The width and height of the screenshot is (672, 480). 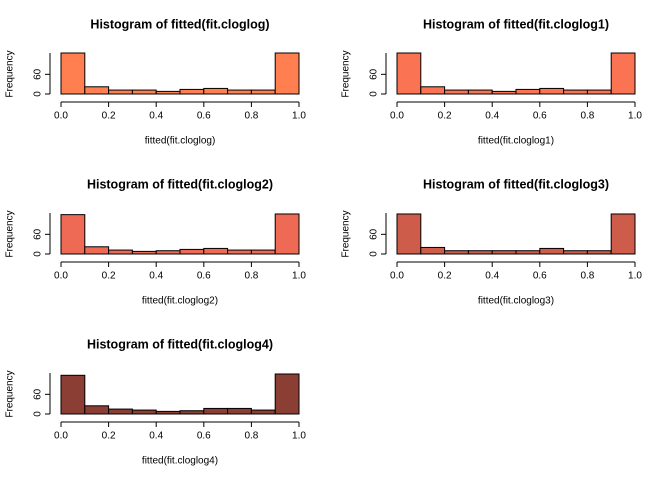 What do you see at coordinates (179, 24) in the screenshot?
I see `chart-title: Histogram of fitted(fit.cloglog)` at bounding box center [179, 24].